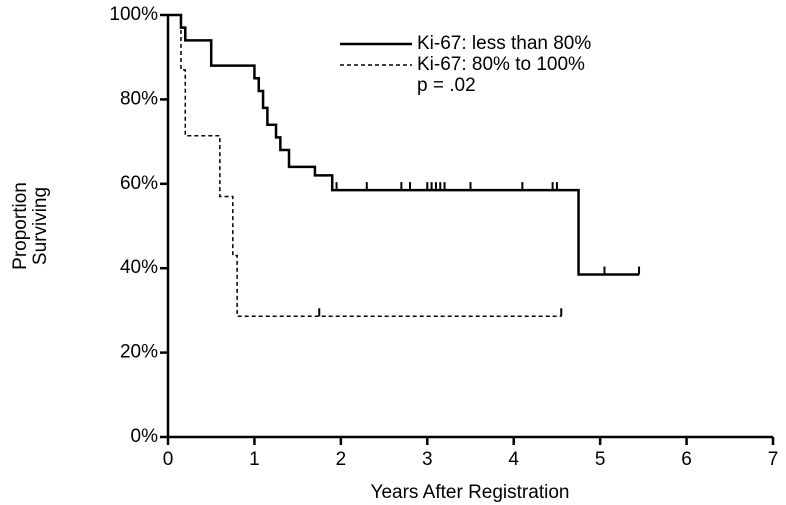  I want to click on y-axis-title-line: Proportion, so click(20, 226).